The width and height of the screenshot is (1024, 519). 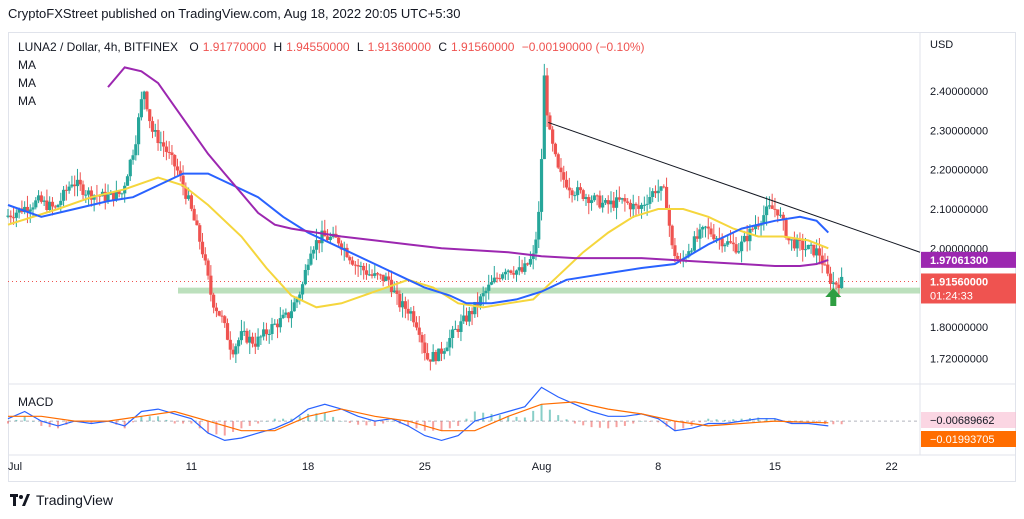 What do you see at coordinates (75, 500) in the screenshot?
I see `brand-name: TradingView` at bounding box center [75, 500].